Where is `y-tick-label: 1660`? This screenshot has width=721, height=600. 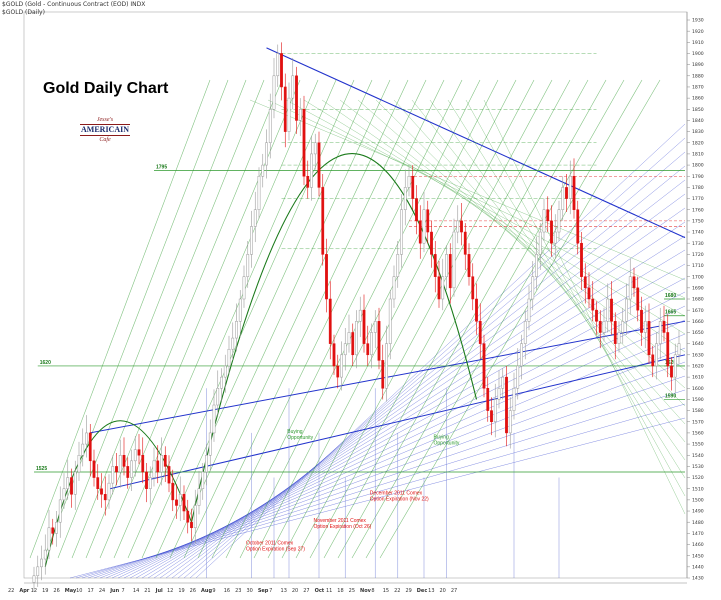 y-tick-label: 1660 is located at coordinates (698, 322).